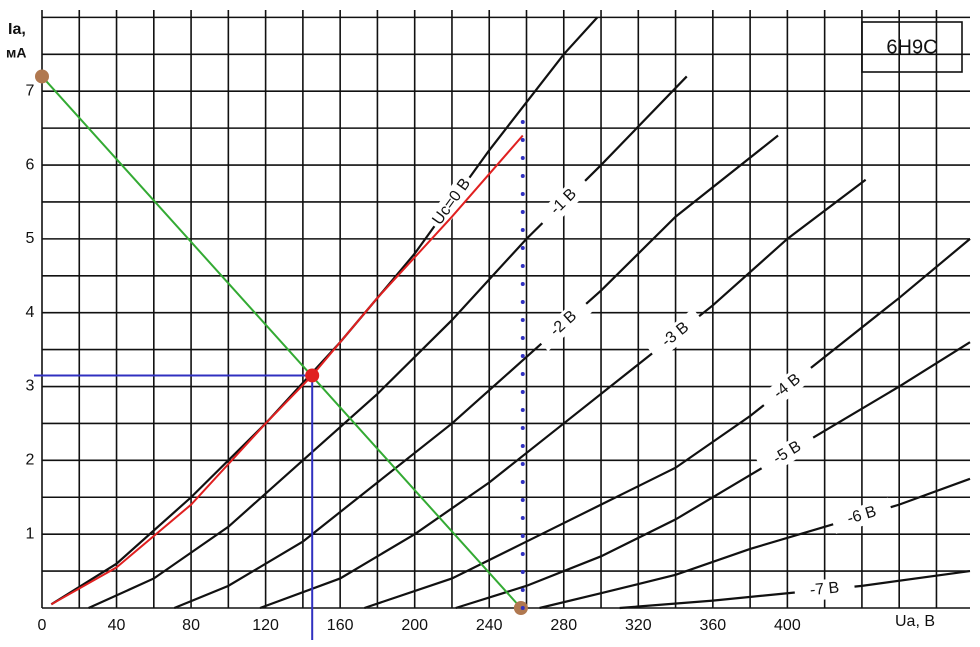 This screenshot has height=647, width=980. Describe the element at coordinates (30, 386) in the screenshot. I see `y-tick-label: 3` at that location.